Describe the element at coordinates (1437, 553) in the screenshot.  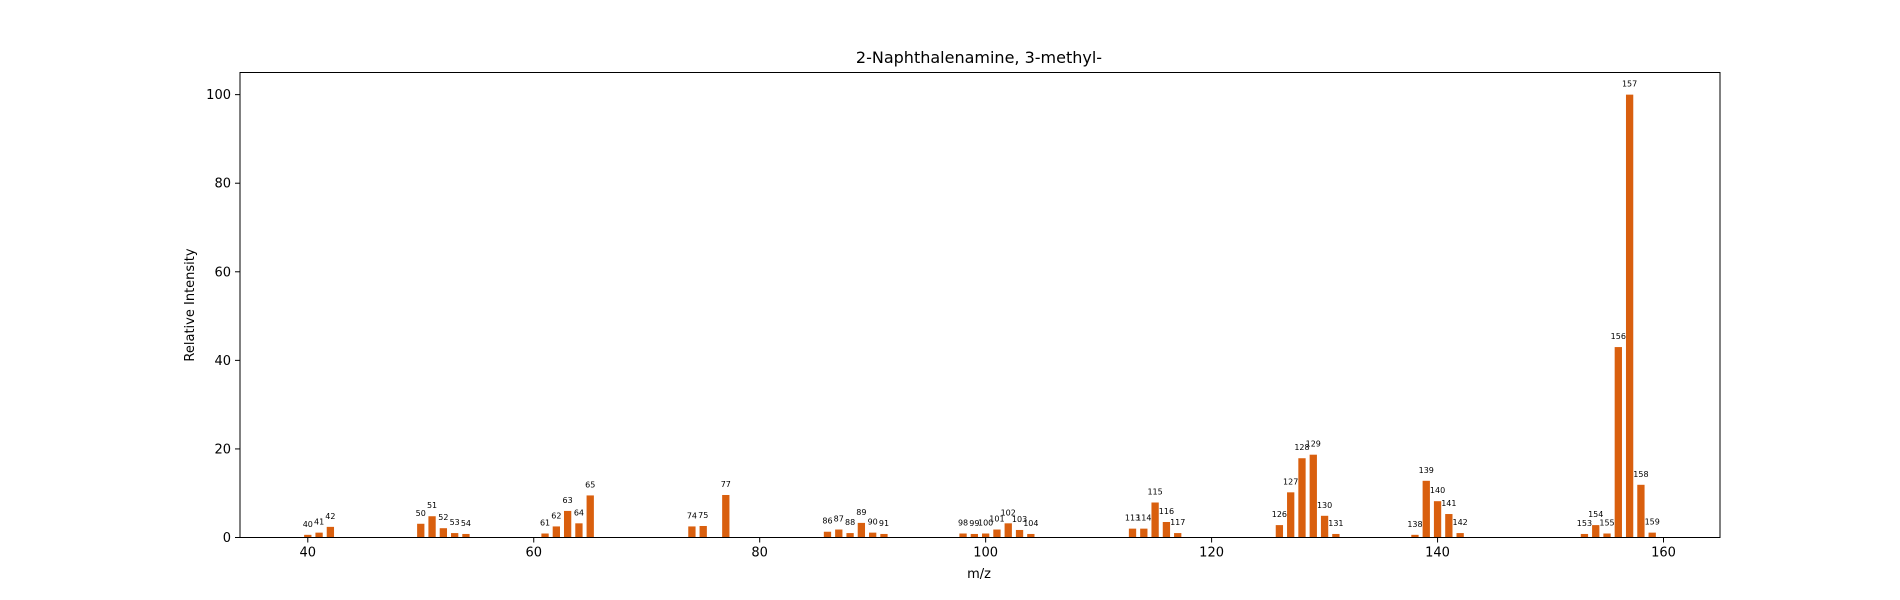
I see `x-tick-label-140: 140` at that location.